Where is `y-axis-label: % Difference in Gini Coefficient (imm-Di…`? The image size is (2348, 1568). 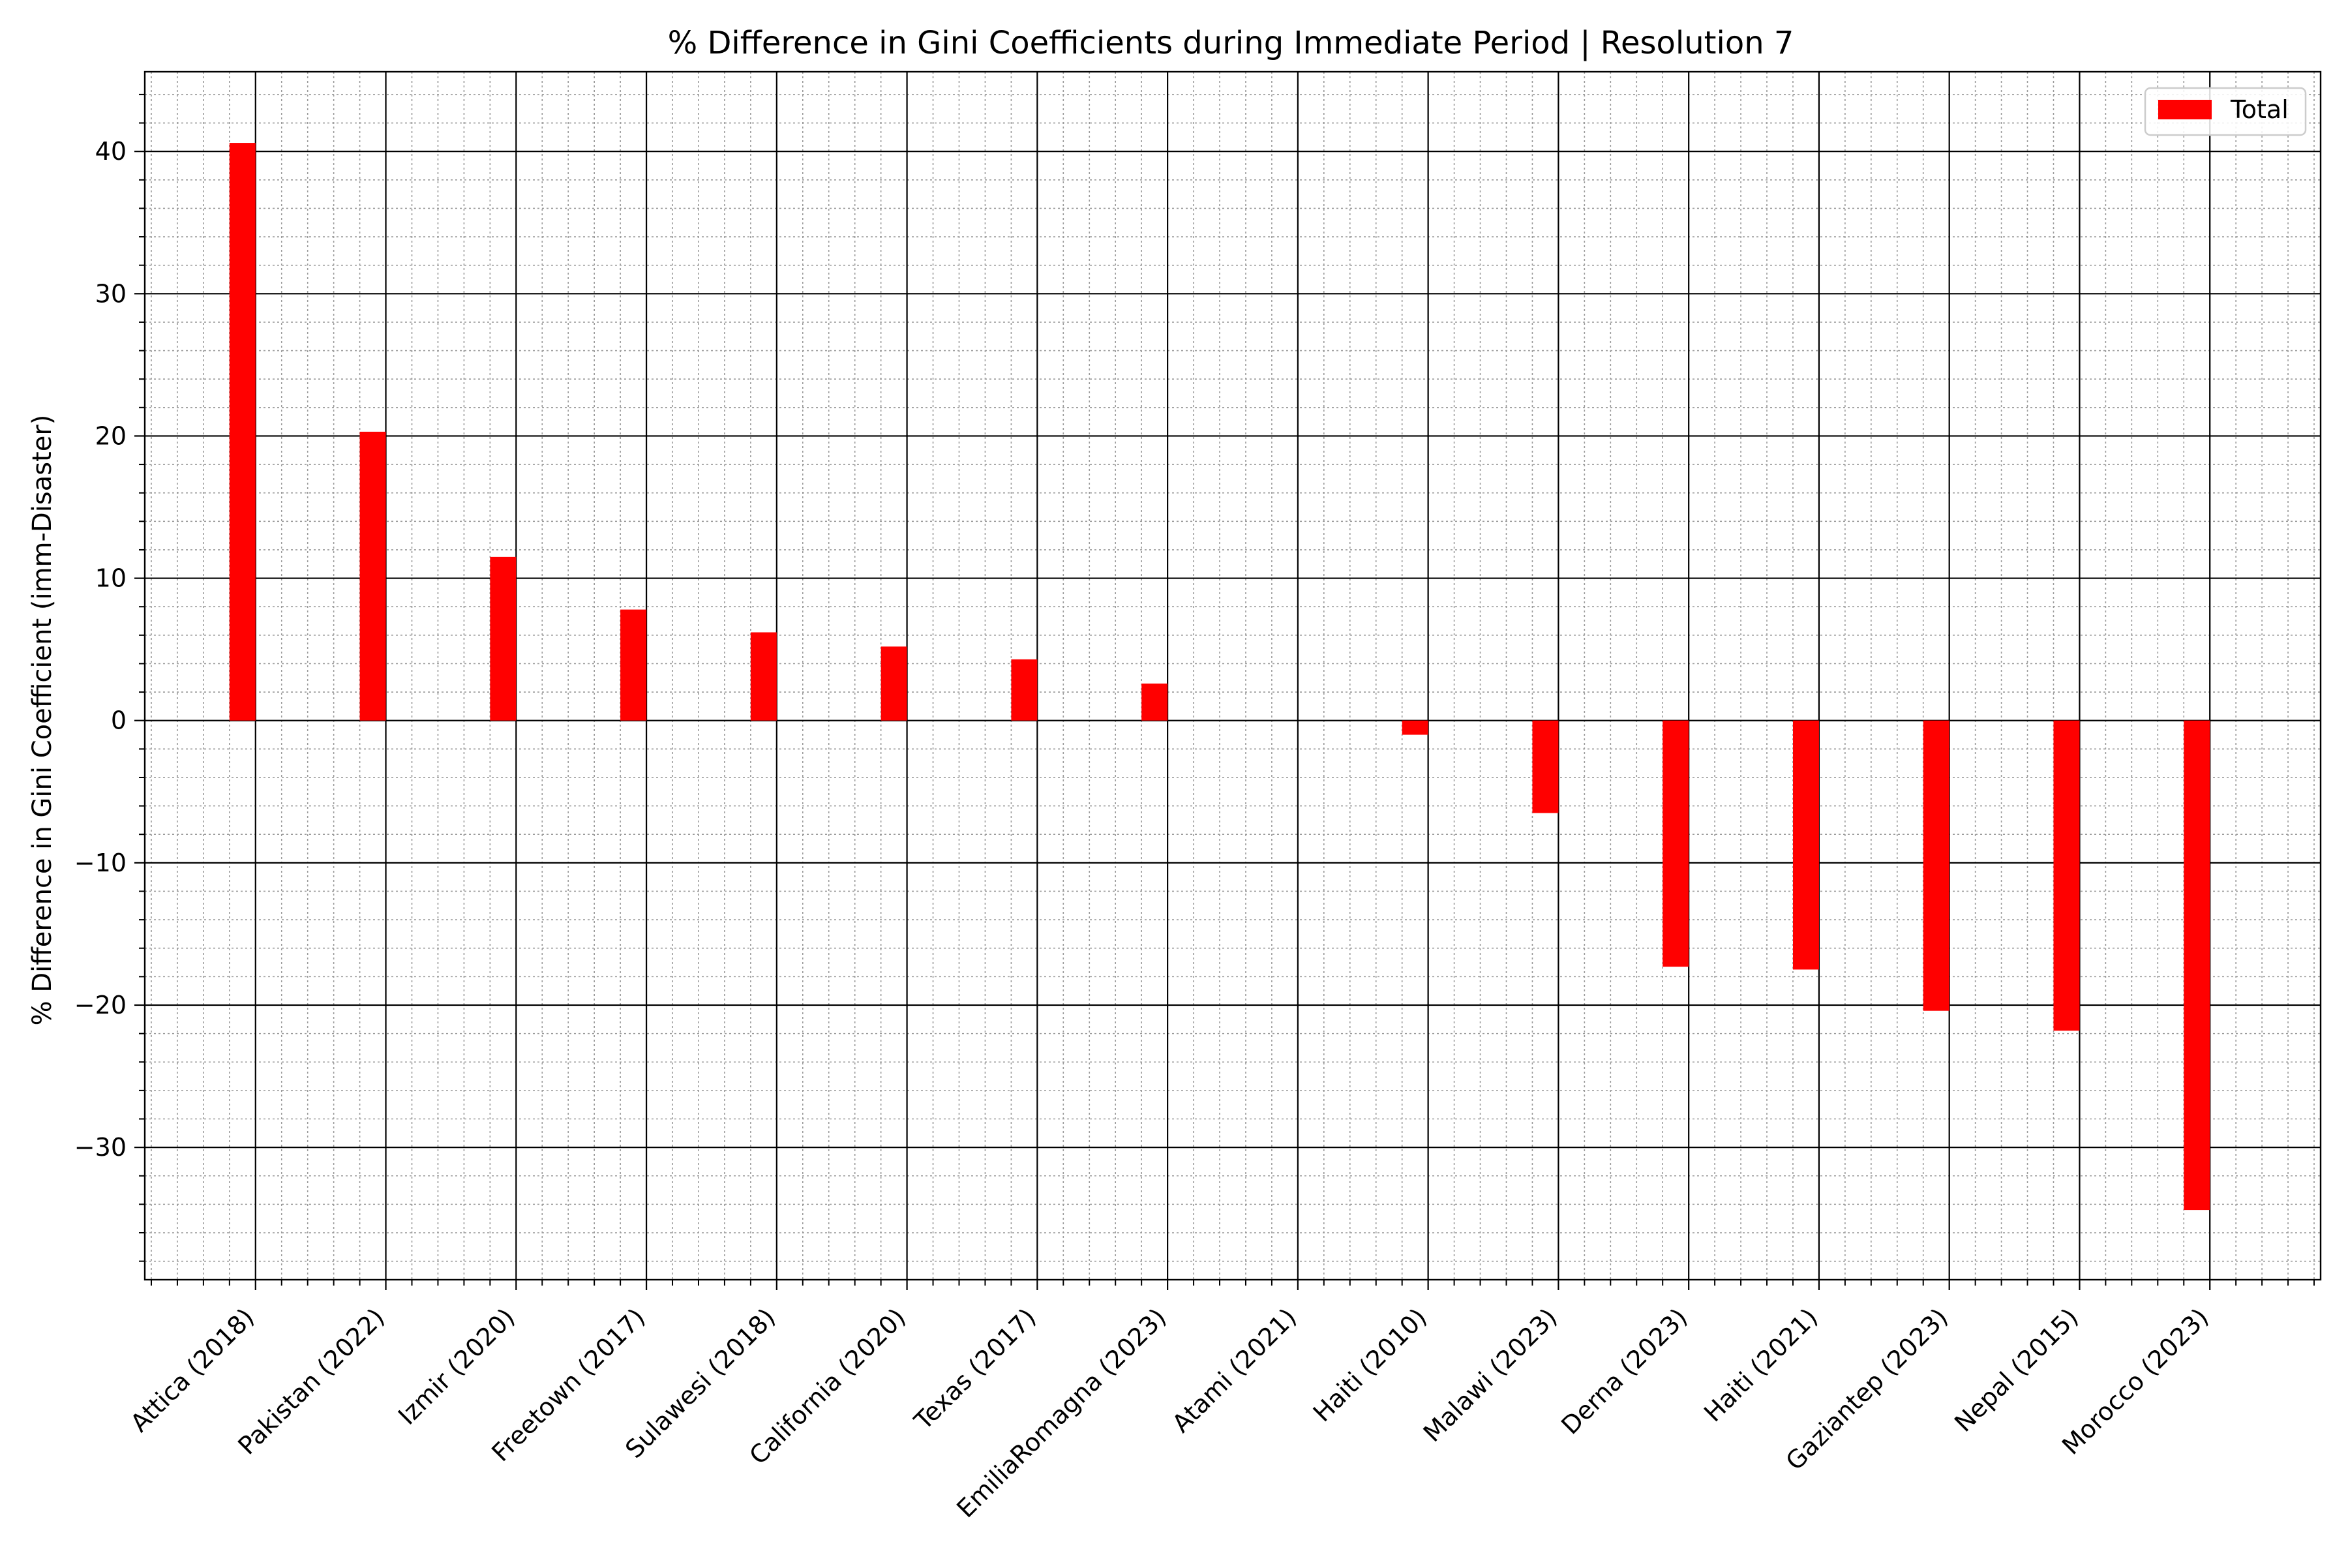 y-axis-label: % Difference in Gini Coefficient (imm-Di… is located at coordinates (42, 720).